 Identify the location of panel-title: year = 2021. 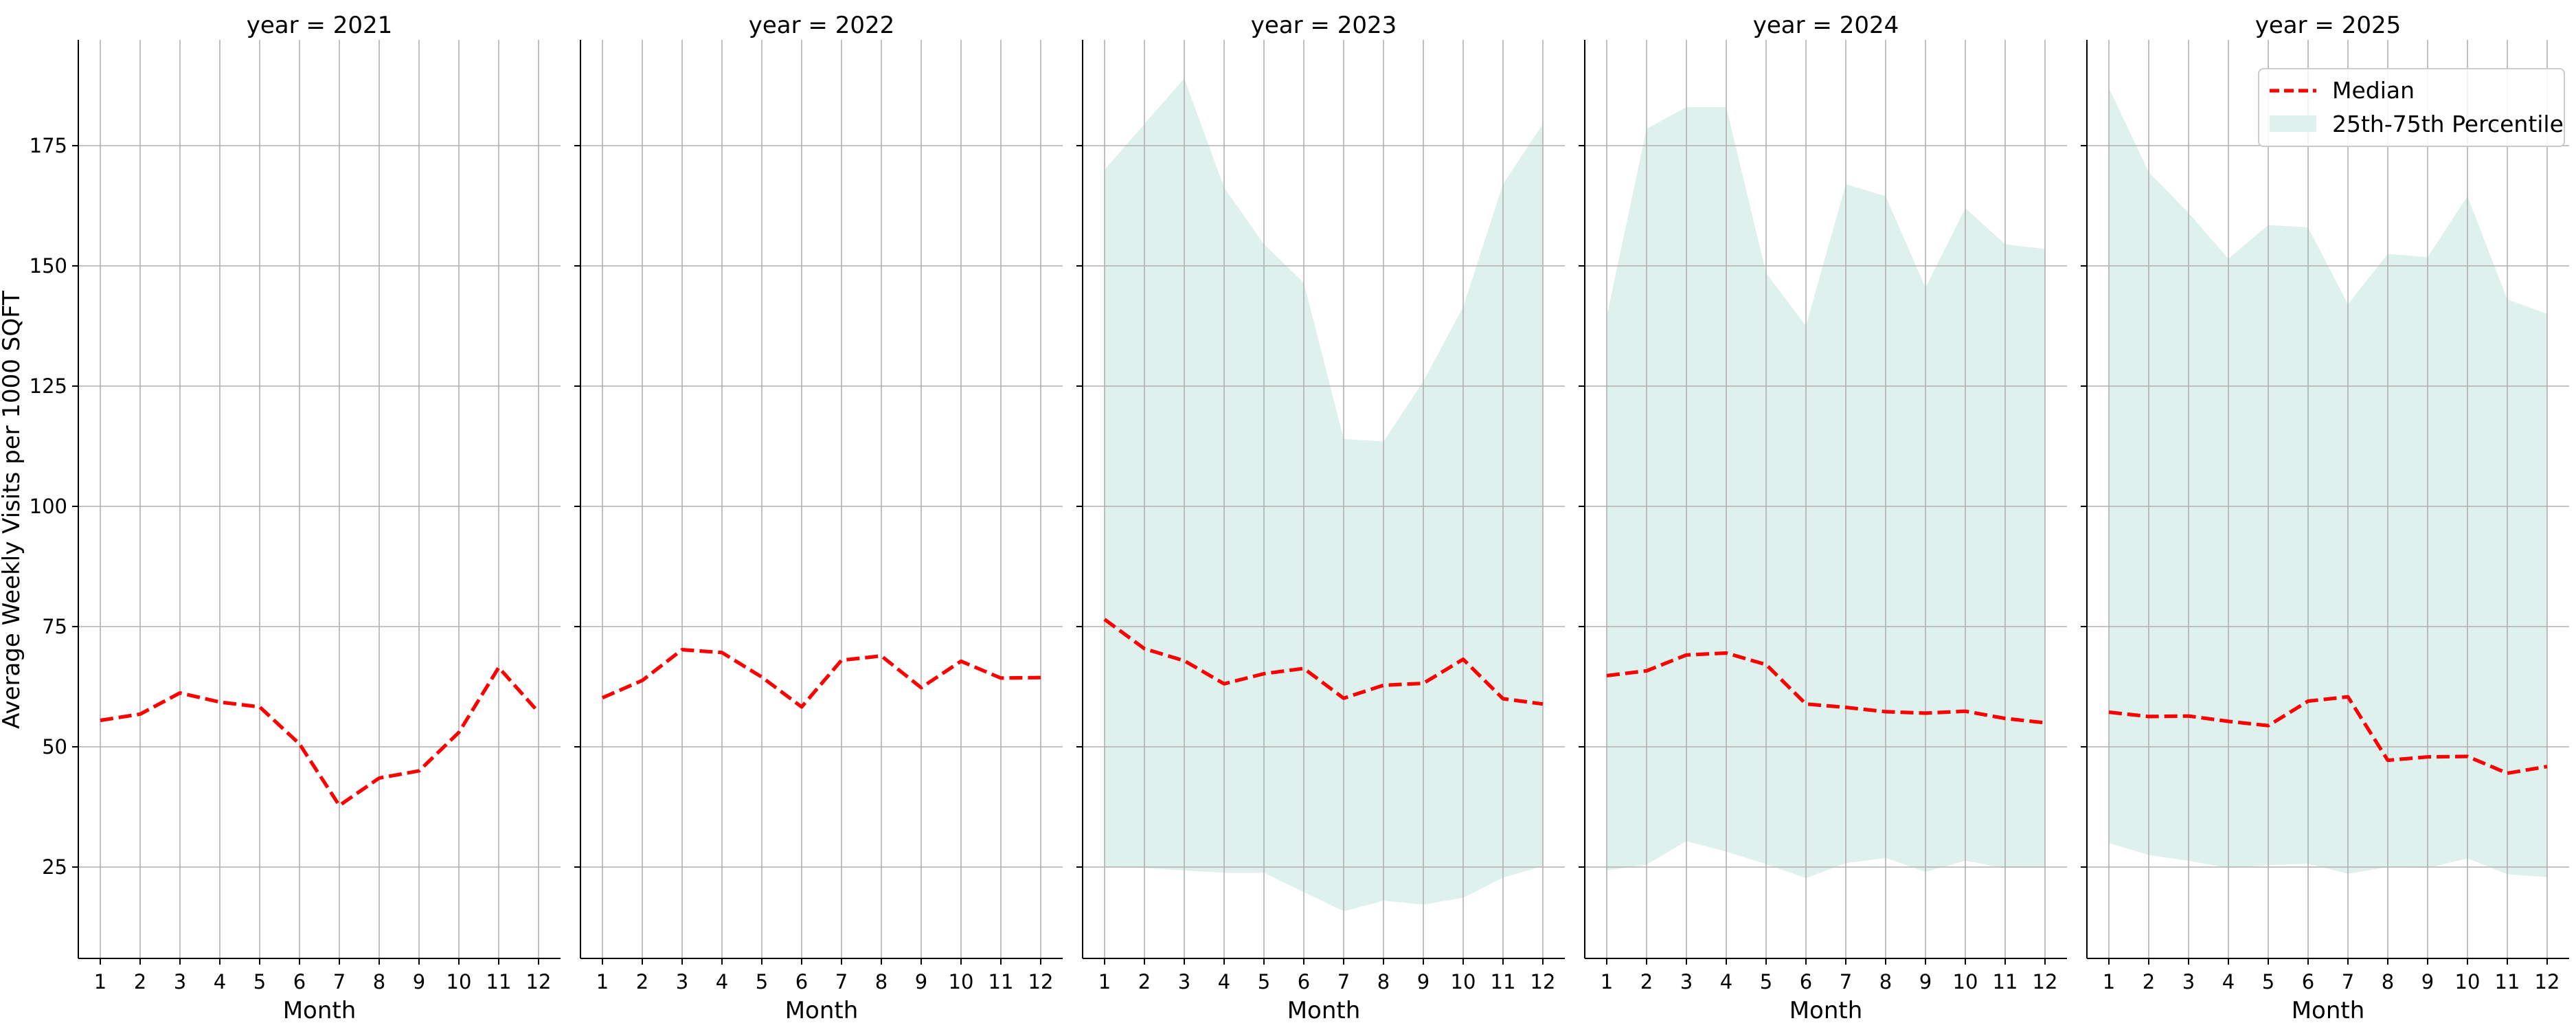
(319, 25).